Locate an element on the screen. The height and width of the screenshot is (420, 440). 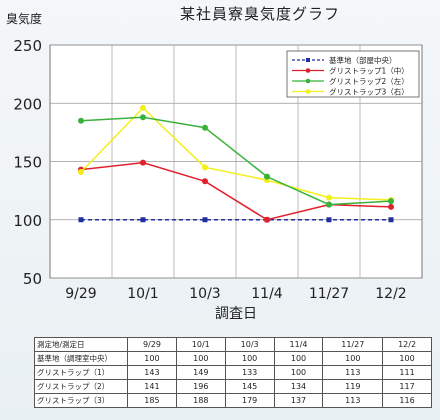
legend-label: グリストラップ1（中） is located at coordinates (369, 71).